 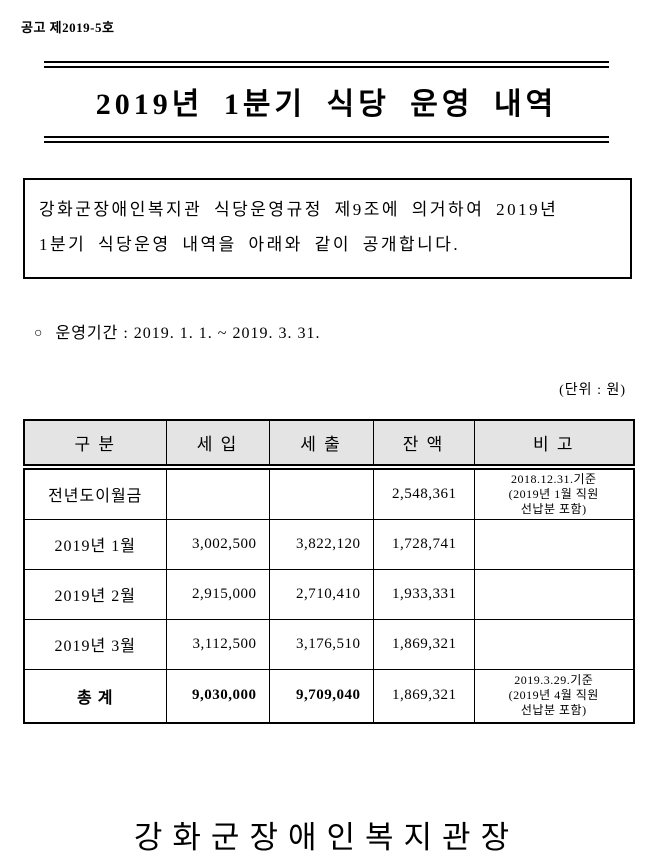 What do you see at coordinates (321, 644) in the screenshot?
I see `expense-cell: 3,176,510` at bounding box center [321, 644].